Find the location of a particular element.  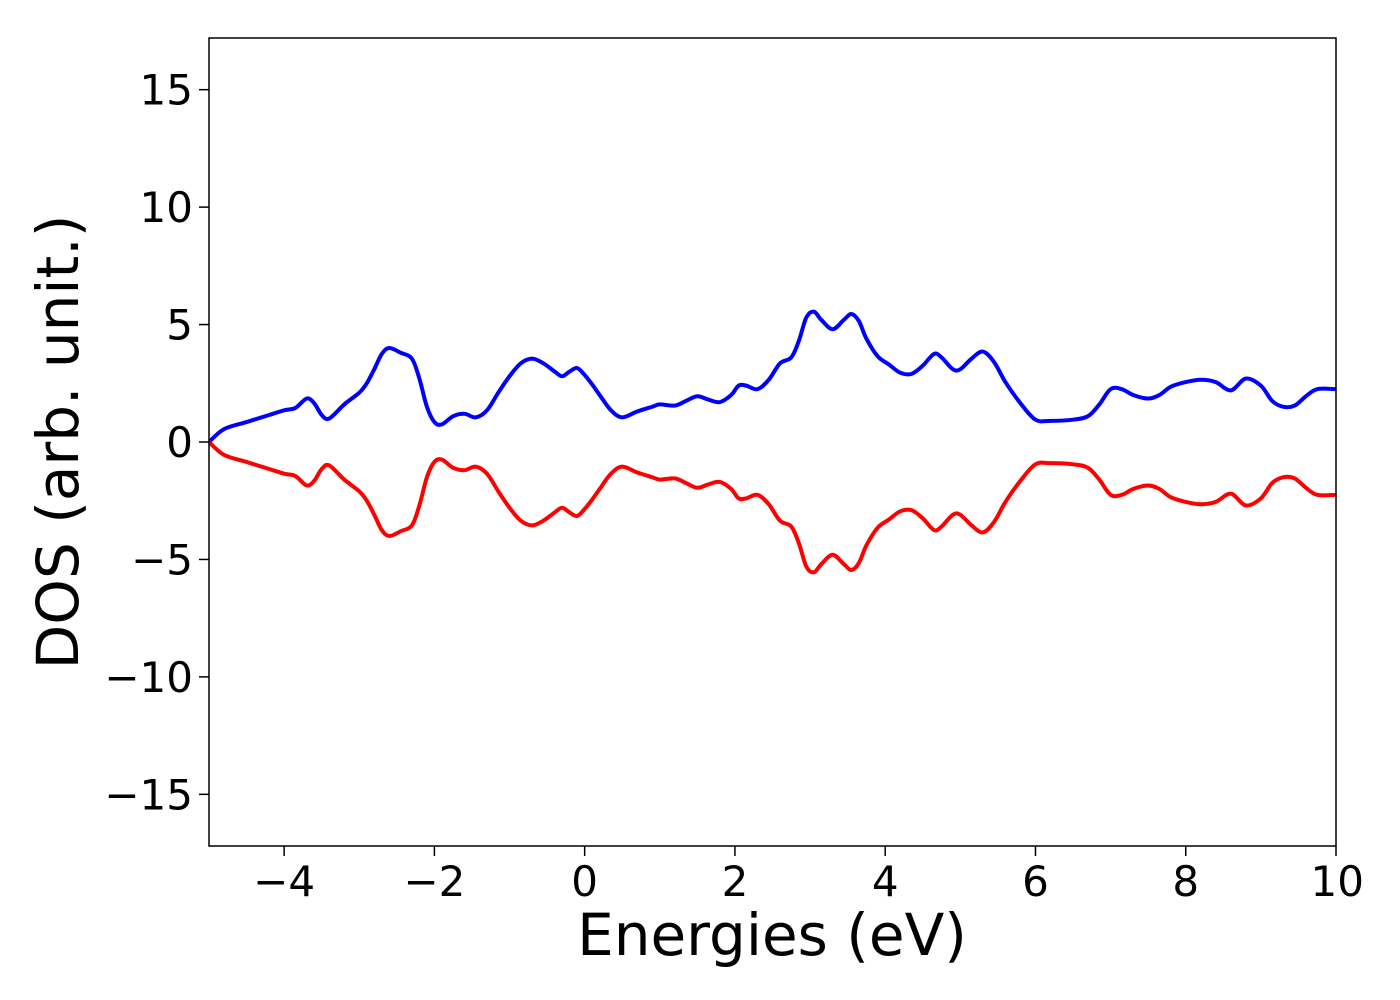

y-tick-label: 10 is located at coordinates (166, 207).